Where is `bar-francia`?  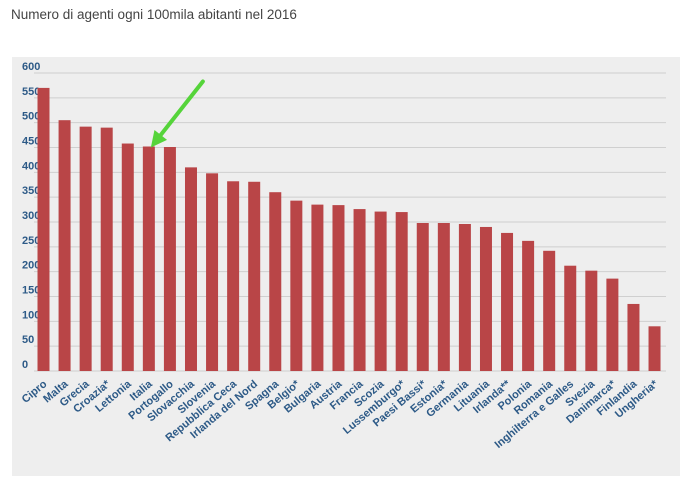
bar-francia is located at coordinates (359, 290).